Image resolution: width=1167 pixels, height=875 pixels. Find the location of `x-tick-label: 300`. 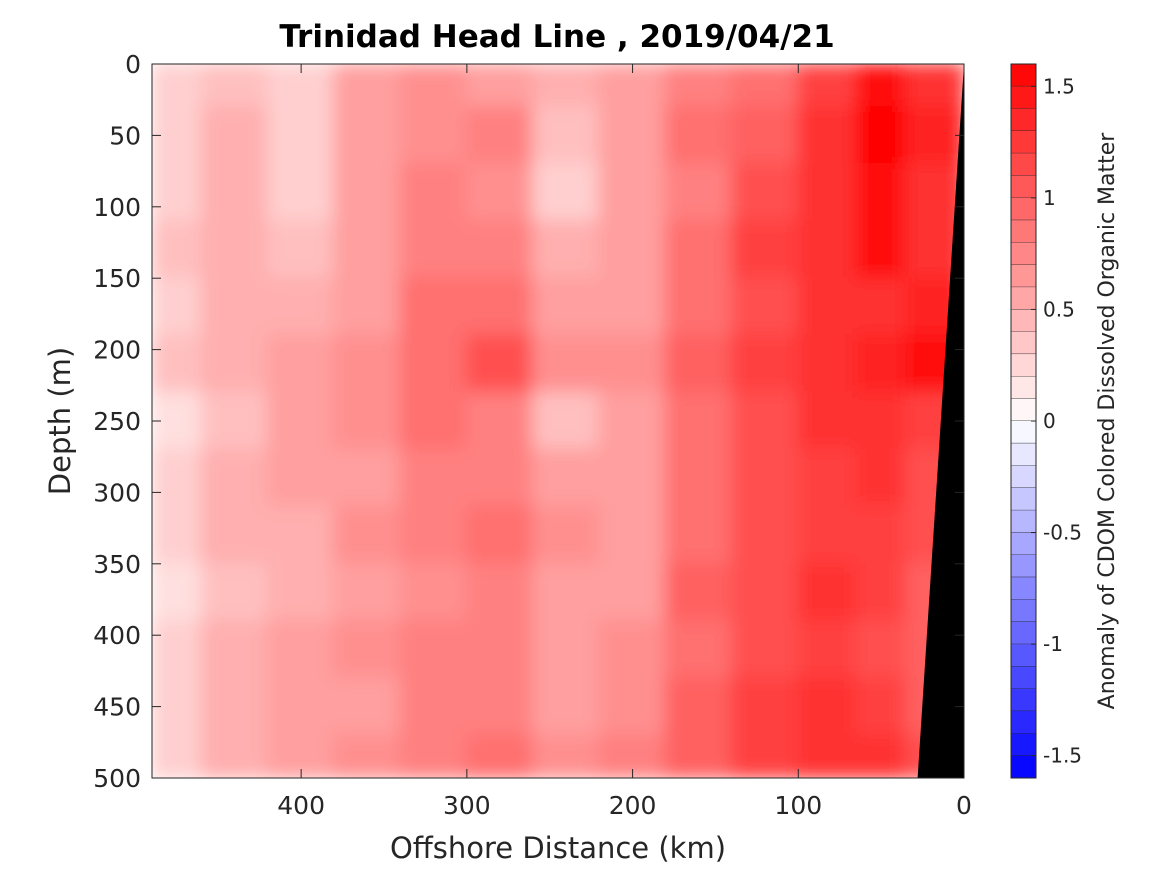

x-tick-label: 300 is located at coordinates (467, 805).